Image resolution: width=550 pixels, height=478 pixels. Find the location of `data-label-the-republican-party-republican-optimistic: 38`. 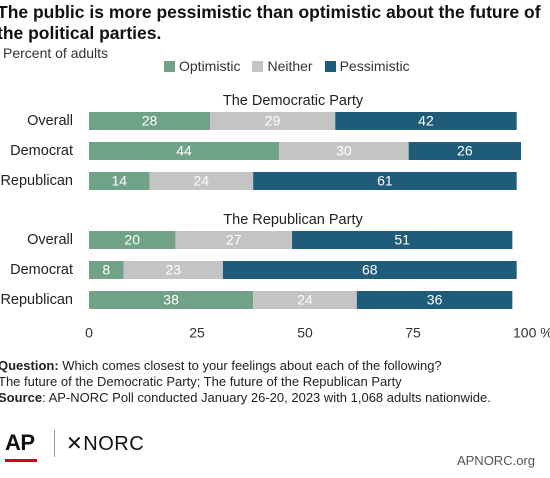

data-label-the-republican-party-republican-optimistic: 38 is located at coordinates (171, 300).